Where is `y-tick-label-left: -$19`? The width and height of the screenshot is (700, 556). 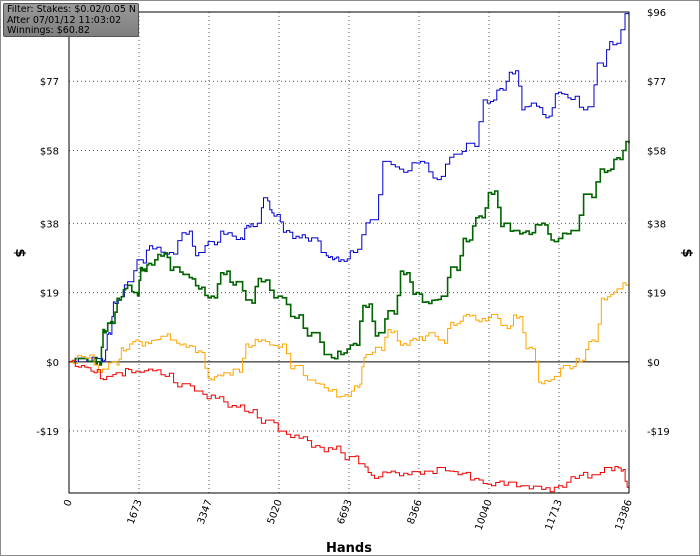
y-tick-label-left: -$19 is located at coordinates (47, 432).